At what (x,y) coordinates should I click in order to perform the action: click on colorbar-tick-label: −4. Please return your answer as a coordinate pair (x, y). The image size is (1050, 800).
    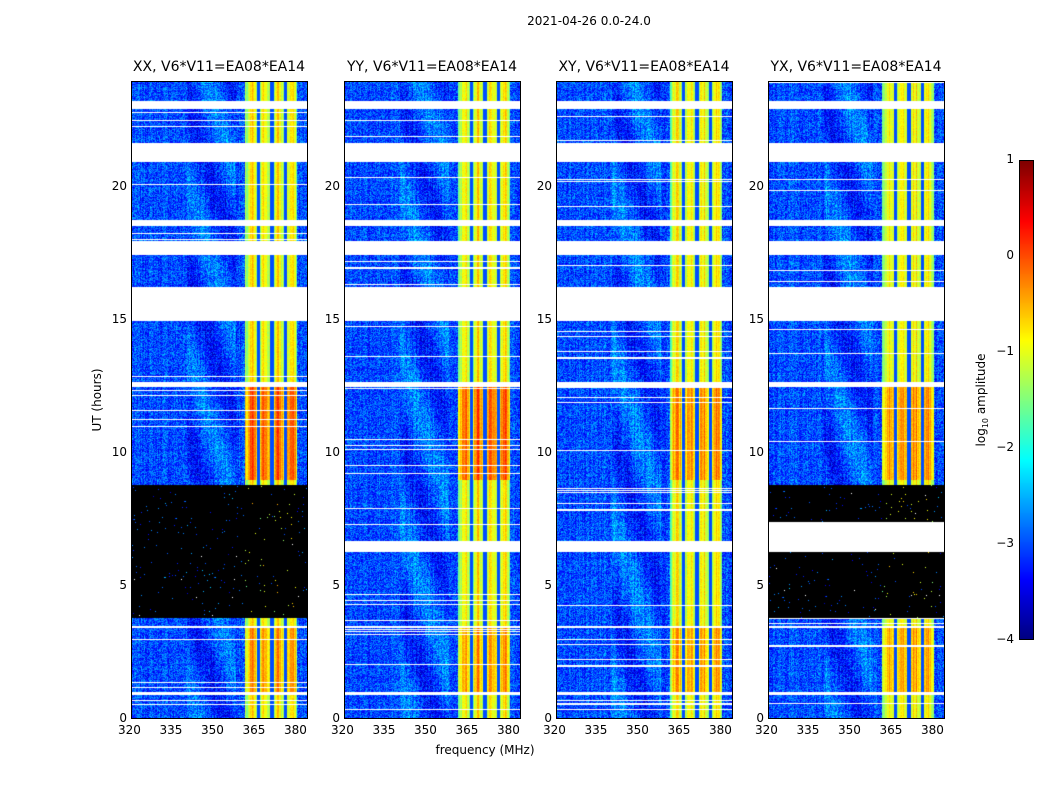
    Looking at the image, I should click on (1005, 639).